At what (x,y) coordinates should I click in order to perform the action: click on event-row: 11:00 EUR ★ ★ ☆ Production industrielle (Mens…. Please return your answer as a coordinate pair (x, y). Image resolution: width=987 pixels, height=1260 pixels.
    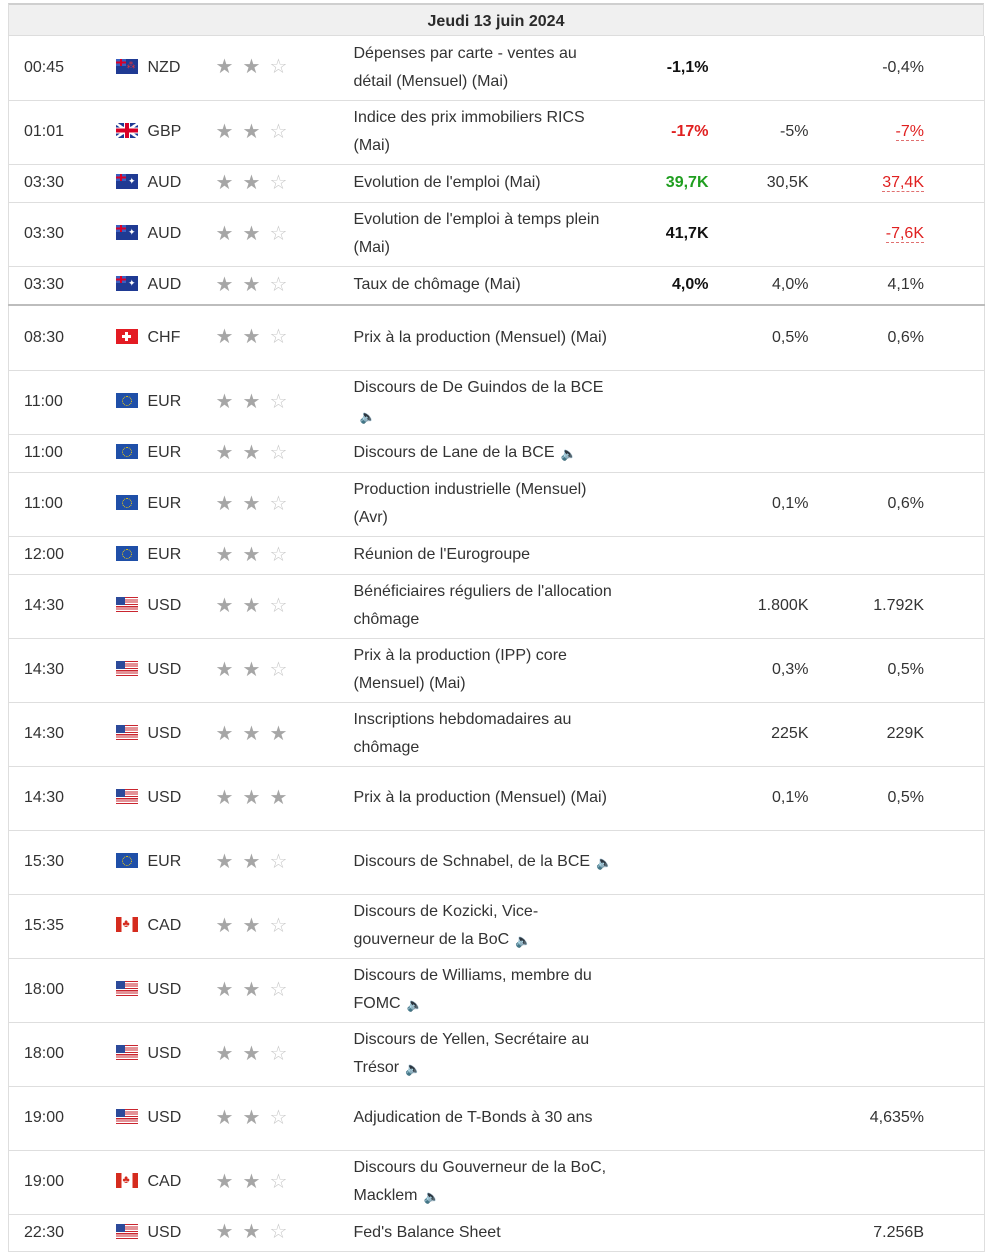
    Looking at the image, I should click on (496, 504).